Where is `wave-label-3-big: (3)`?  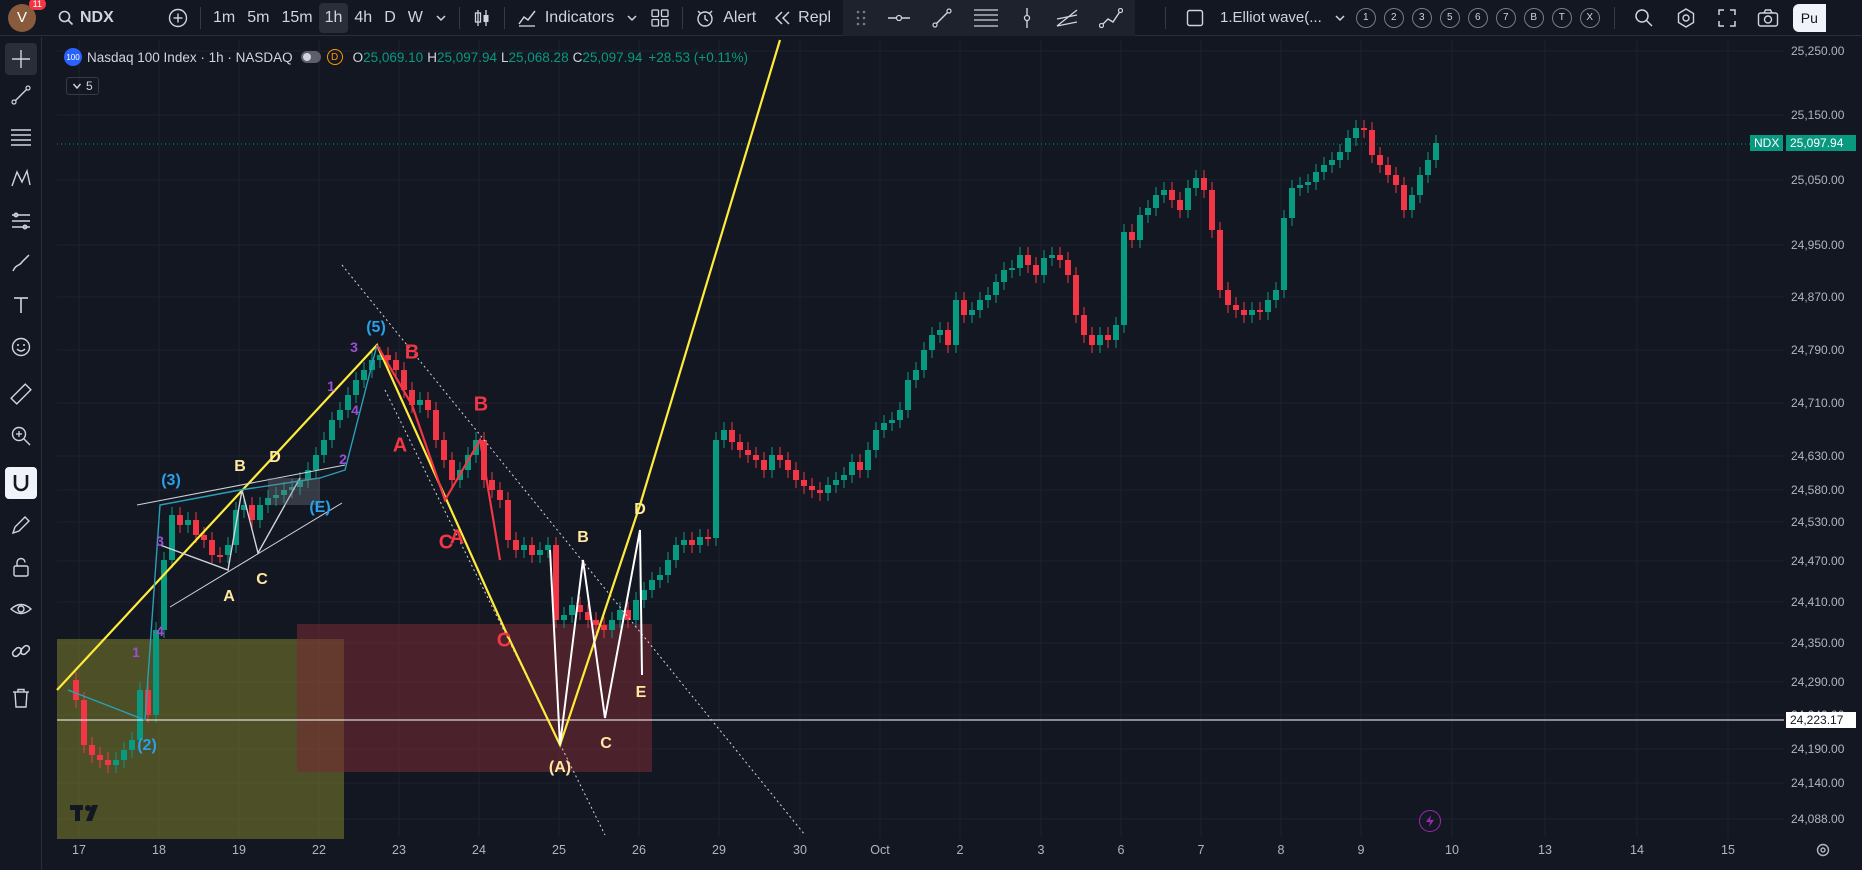
wave-label-3-big: (3) is located at coordinates (171, 480).